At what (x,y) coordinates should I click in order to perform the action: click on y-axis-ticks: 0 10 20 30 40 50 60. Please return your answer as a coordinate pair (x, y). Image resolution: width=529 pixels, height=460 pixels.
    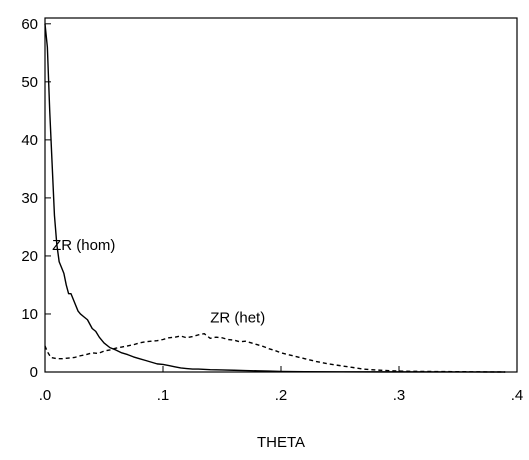
    Looking at the image, I should click on (36, 198).